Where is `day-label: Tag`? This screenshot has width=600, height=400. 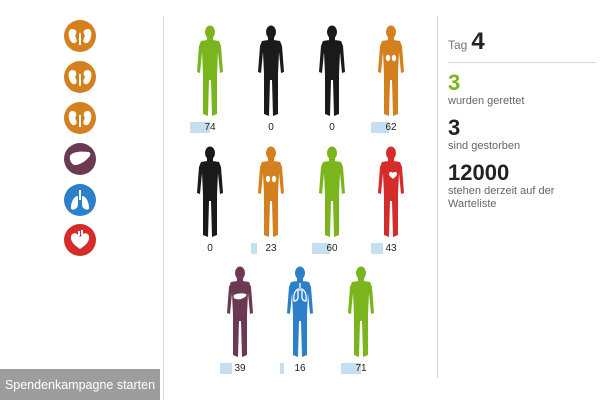 day-label: Tag is located at coordinates (458, 45).